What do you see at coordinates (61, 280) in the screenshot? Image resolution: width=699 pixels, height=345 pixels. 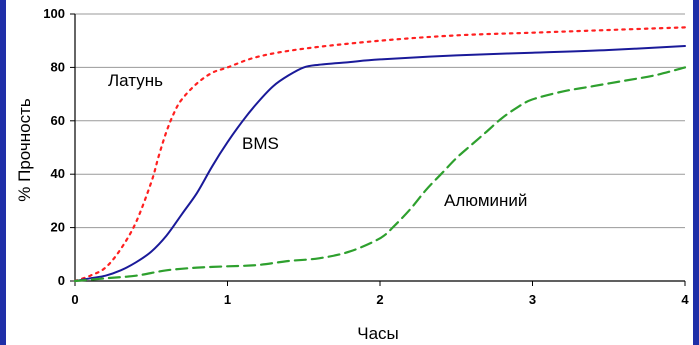 I see `y-tick-label-0: 0` at bounding box center [61, 280].